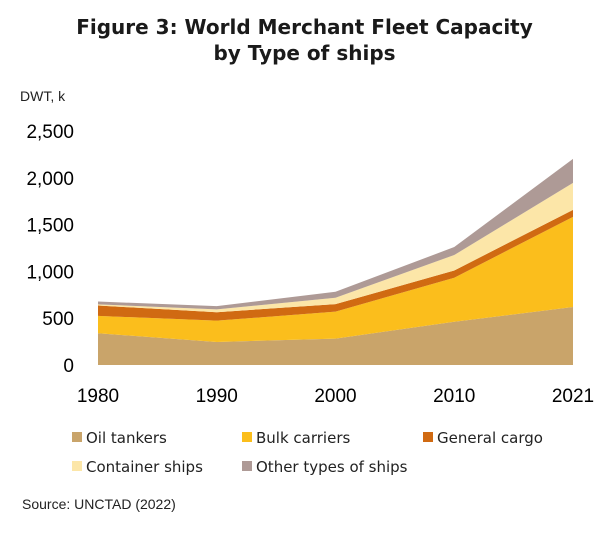 The height and width of the screenshot is (537, 609). I want to click on chart-title-line-1: Figure 3: World Merchant Fleet Capacity, so click(304, 27).